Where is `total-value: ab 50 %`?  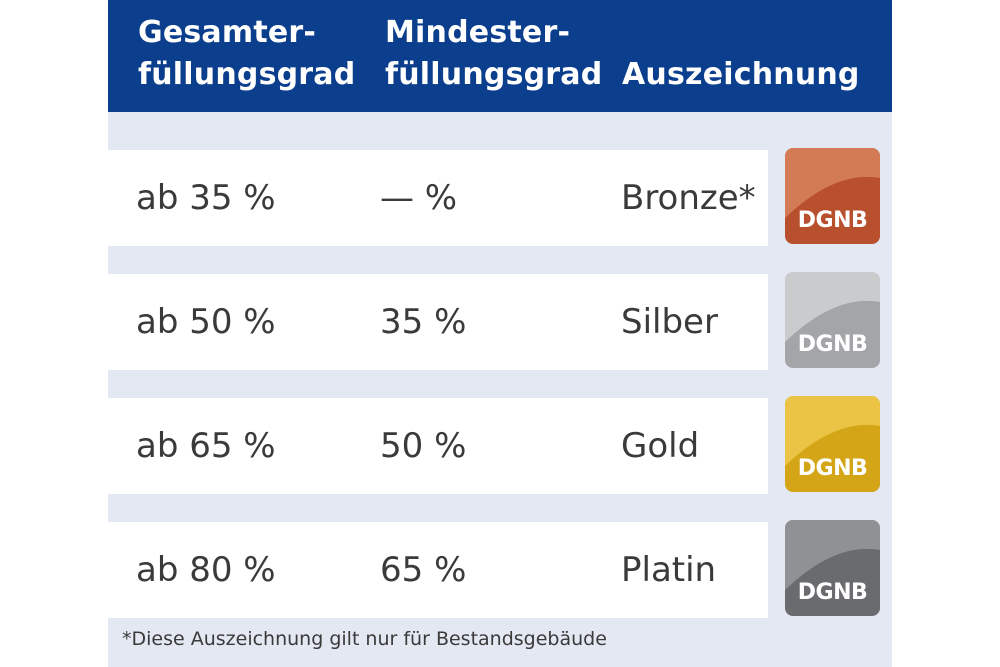 total-value: ab 50 % is located at coordinates (206, 322).